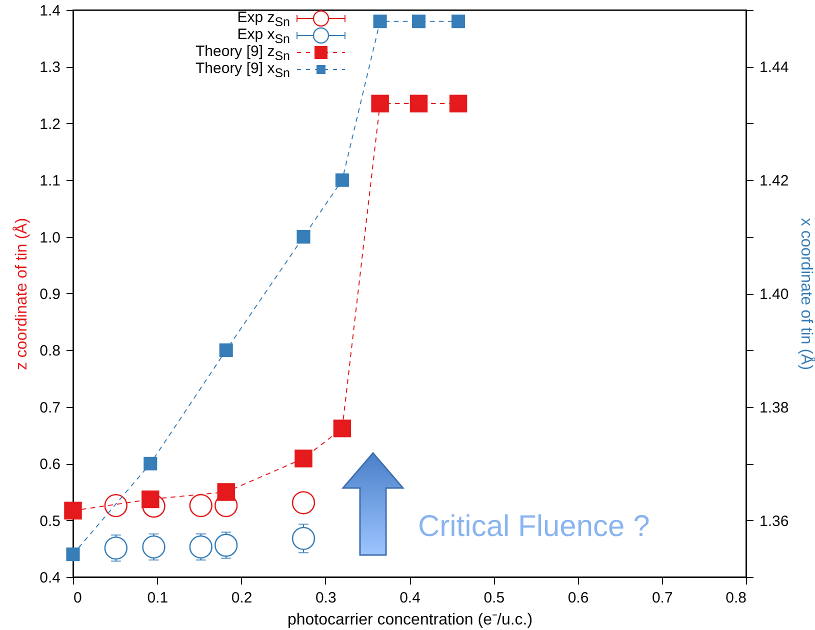  I want to click on annotation: Critical Fluence ?, so click(534, 527).